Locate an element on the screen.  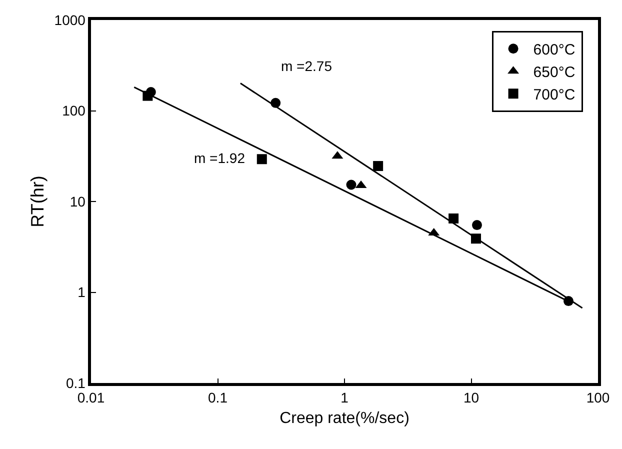
annotation: m =2.75 is located at coordinates (306, 66).